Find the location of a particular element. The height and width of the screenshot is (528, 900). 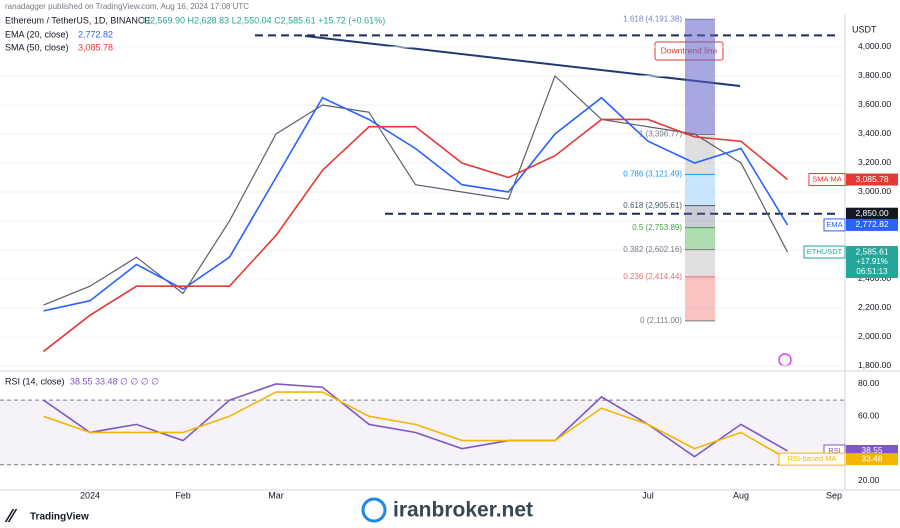

legend-name: EMA (20, close) is located at coordinates (37, 34).